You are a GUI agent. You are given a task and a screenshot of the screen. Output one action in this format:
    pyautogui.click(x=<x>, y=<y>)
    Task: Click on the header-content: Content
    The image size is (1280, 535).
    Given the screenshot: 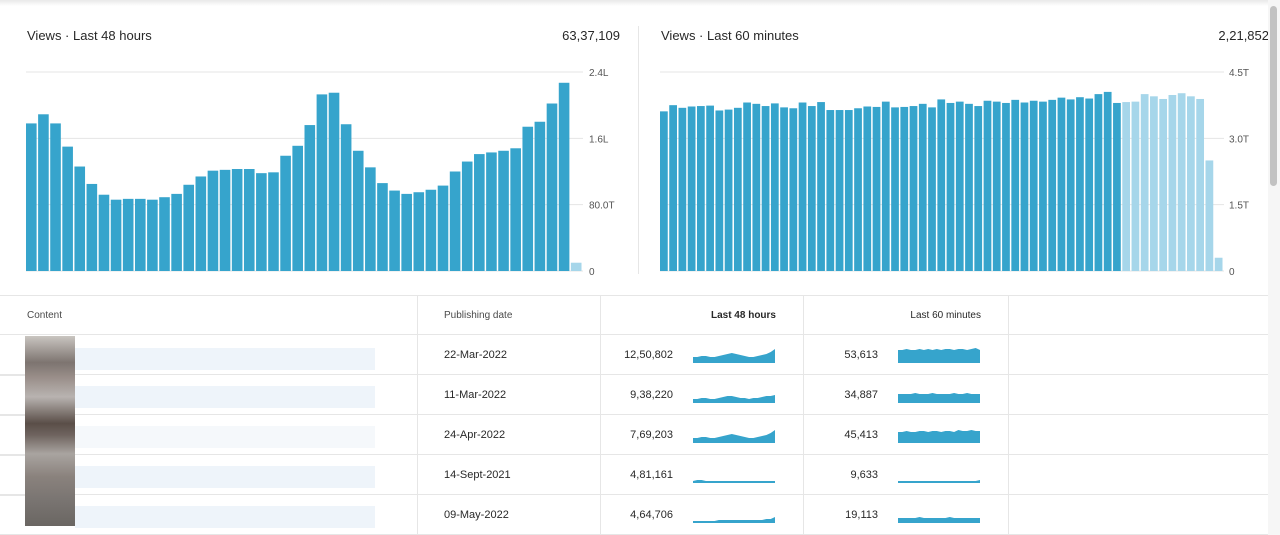 What is the action you would take?
    pyautogui.click(x=209, y=315)
    